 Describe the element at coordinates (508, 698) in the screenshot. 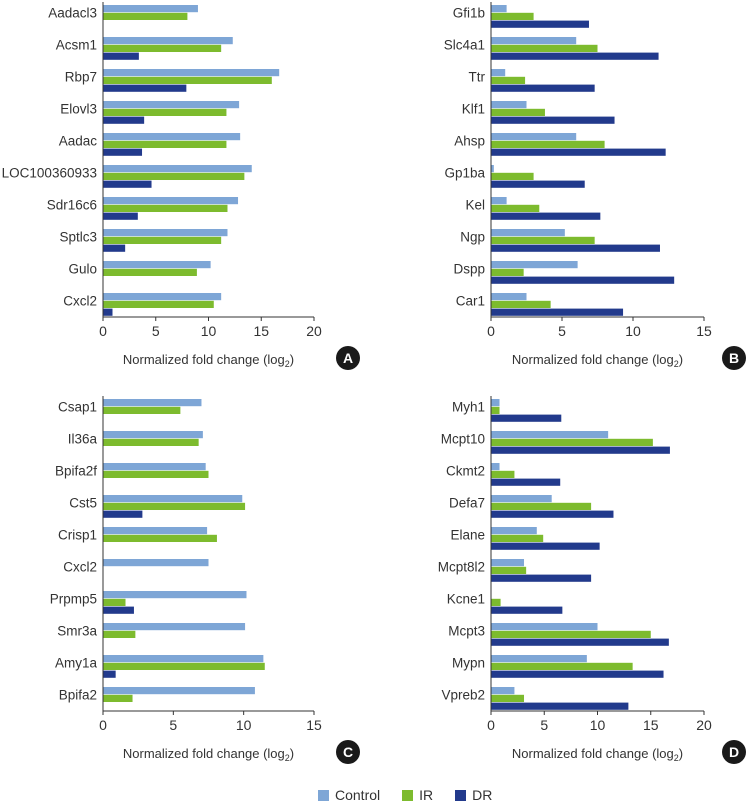

I see `bar-d-vpreb2-ir` at that location.